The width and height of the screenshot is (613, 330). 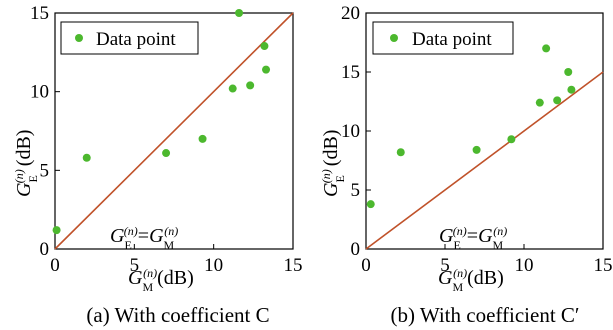 I want to click on y-tick-label: 20, so click(x=350, y=13).